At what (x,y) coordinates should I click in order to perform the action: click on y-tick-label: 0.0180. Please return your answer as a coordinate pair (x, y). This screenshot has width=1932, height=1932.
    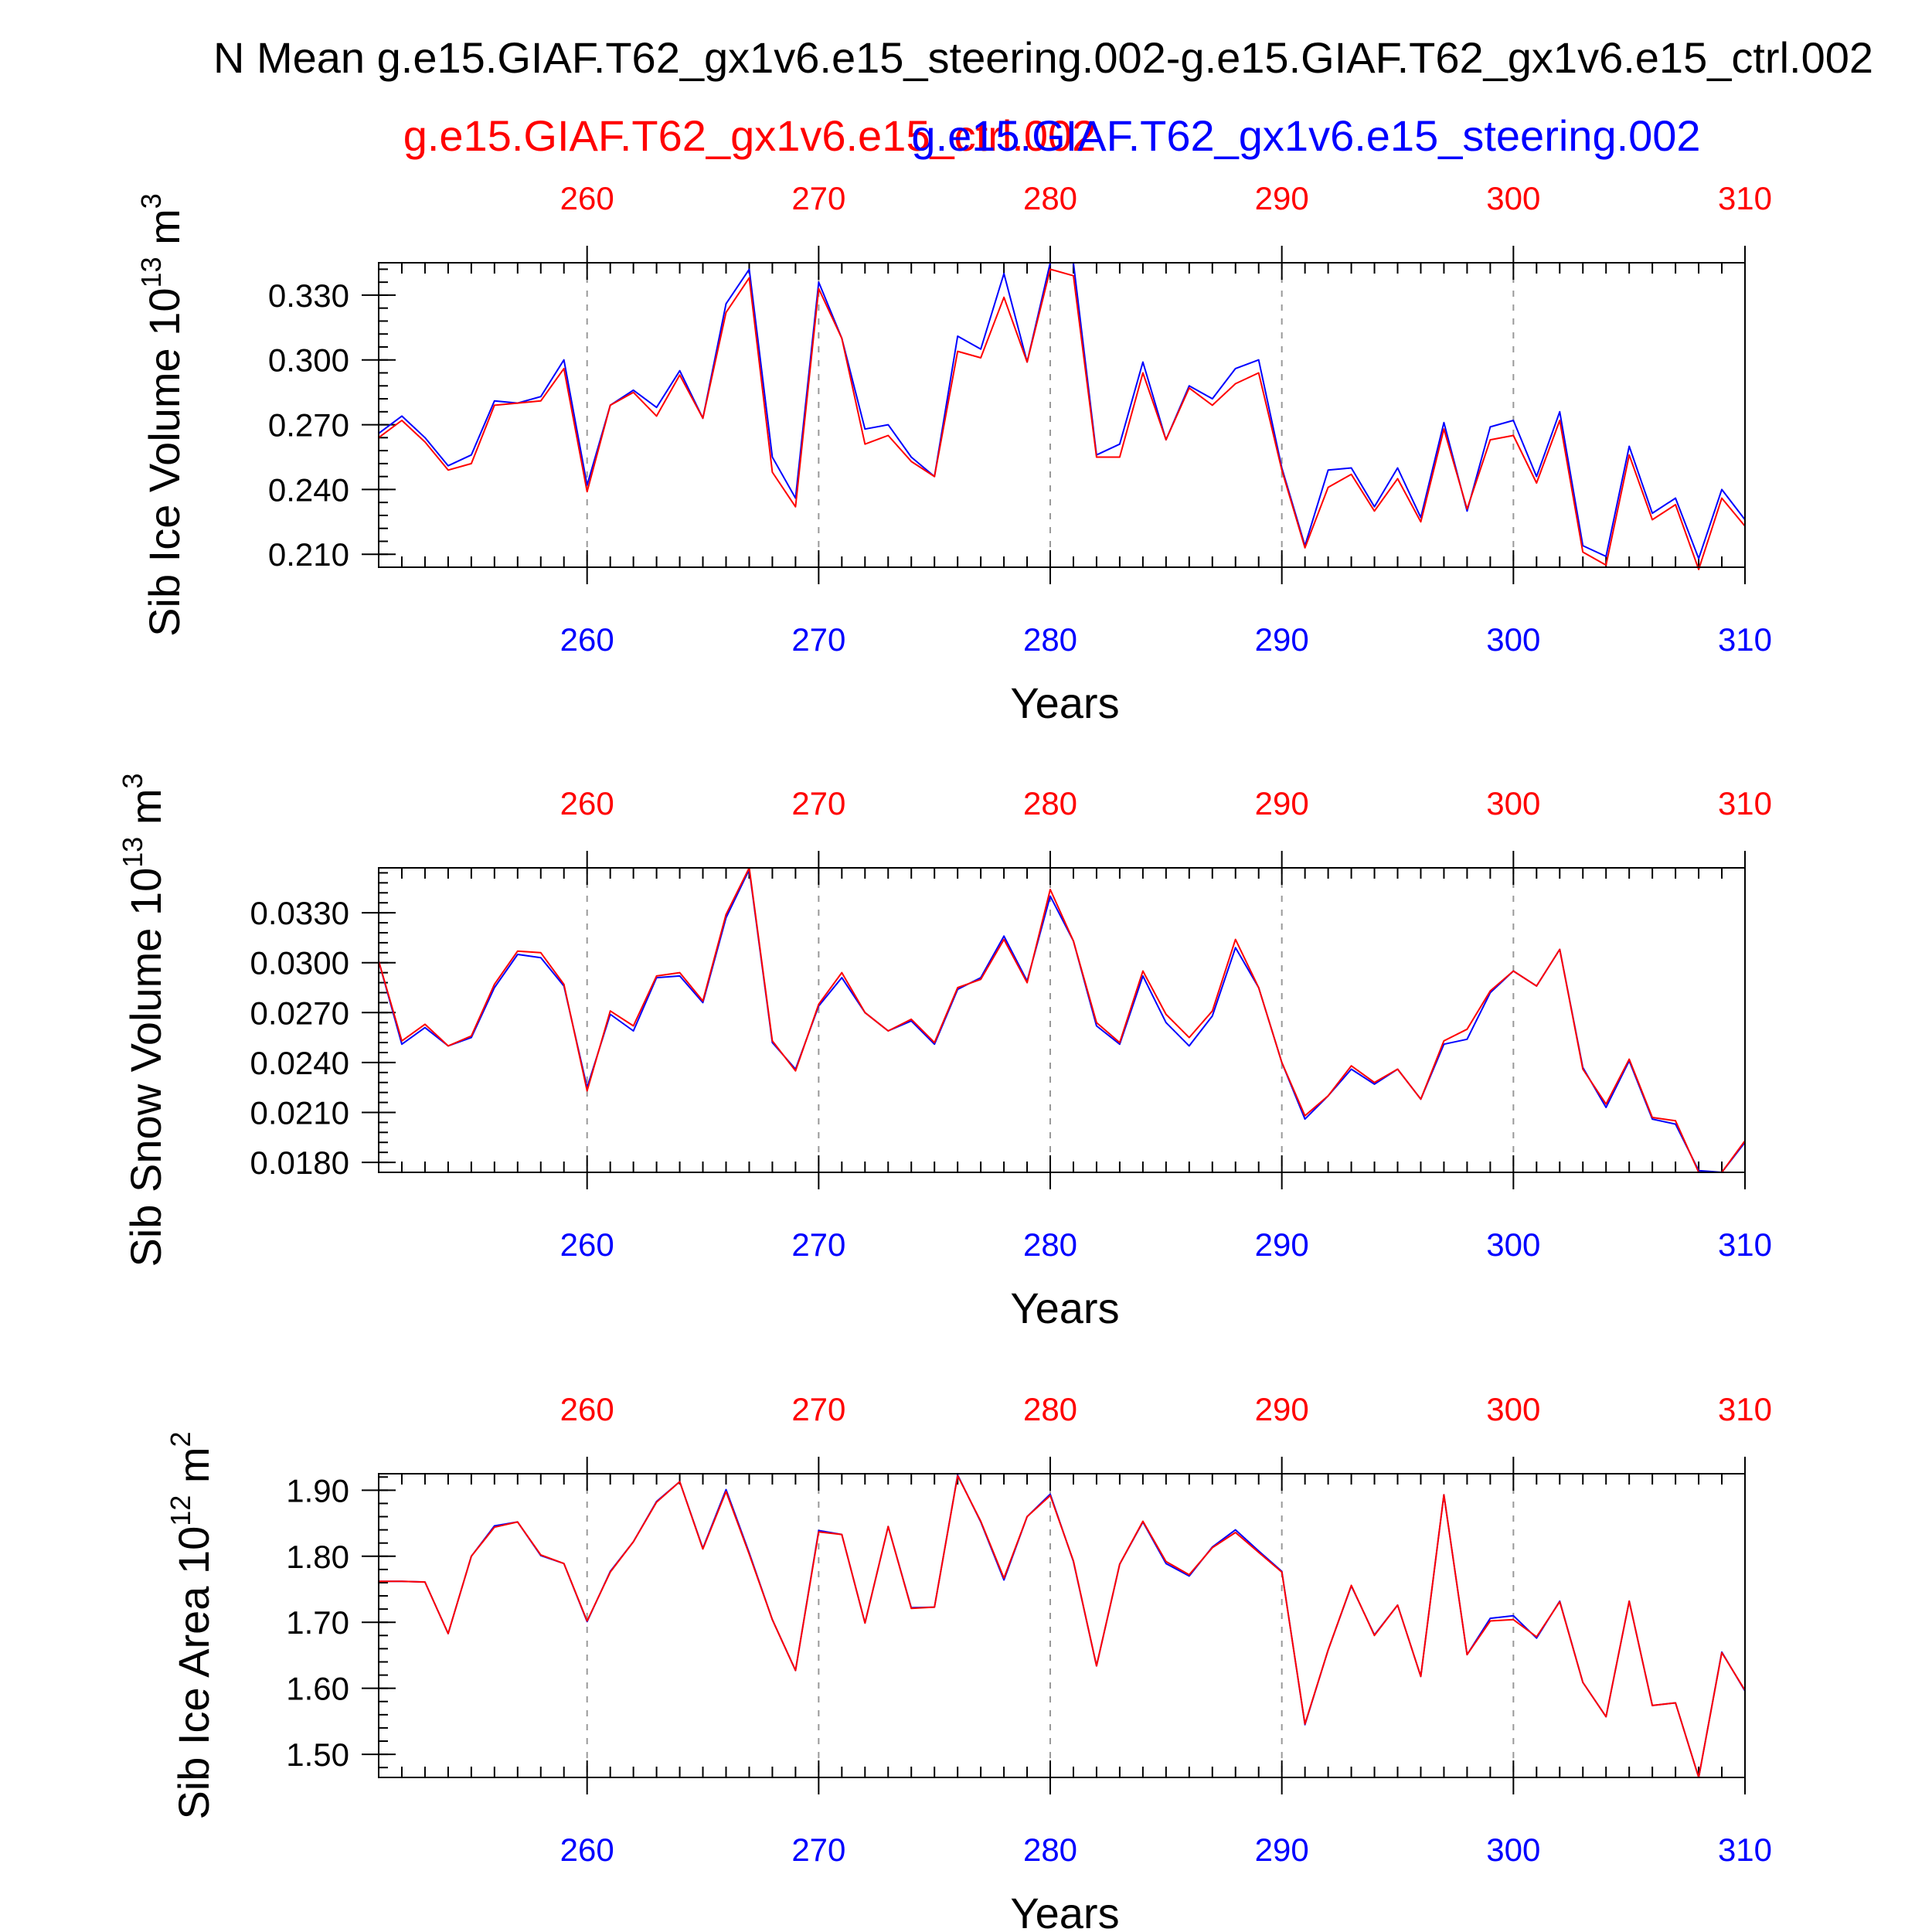
    Looking at the image, I should click on (300, 1163).